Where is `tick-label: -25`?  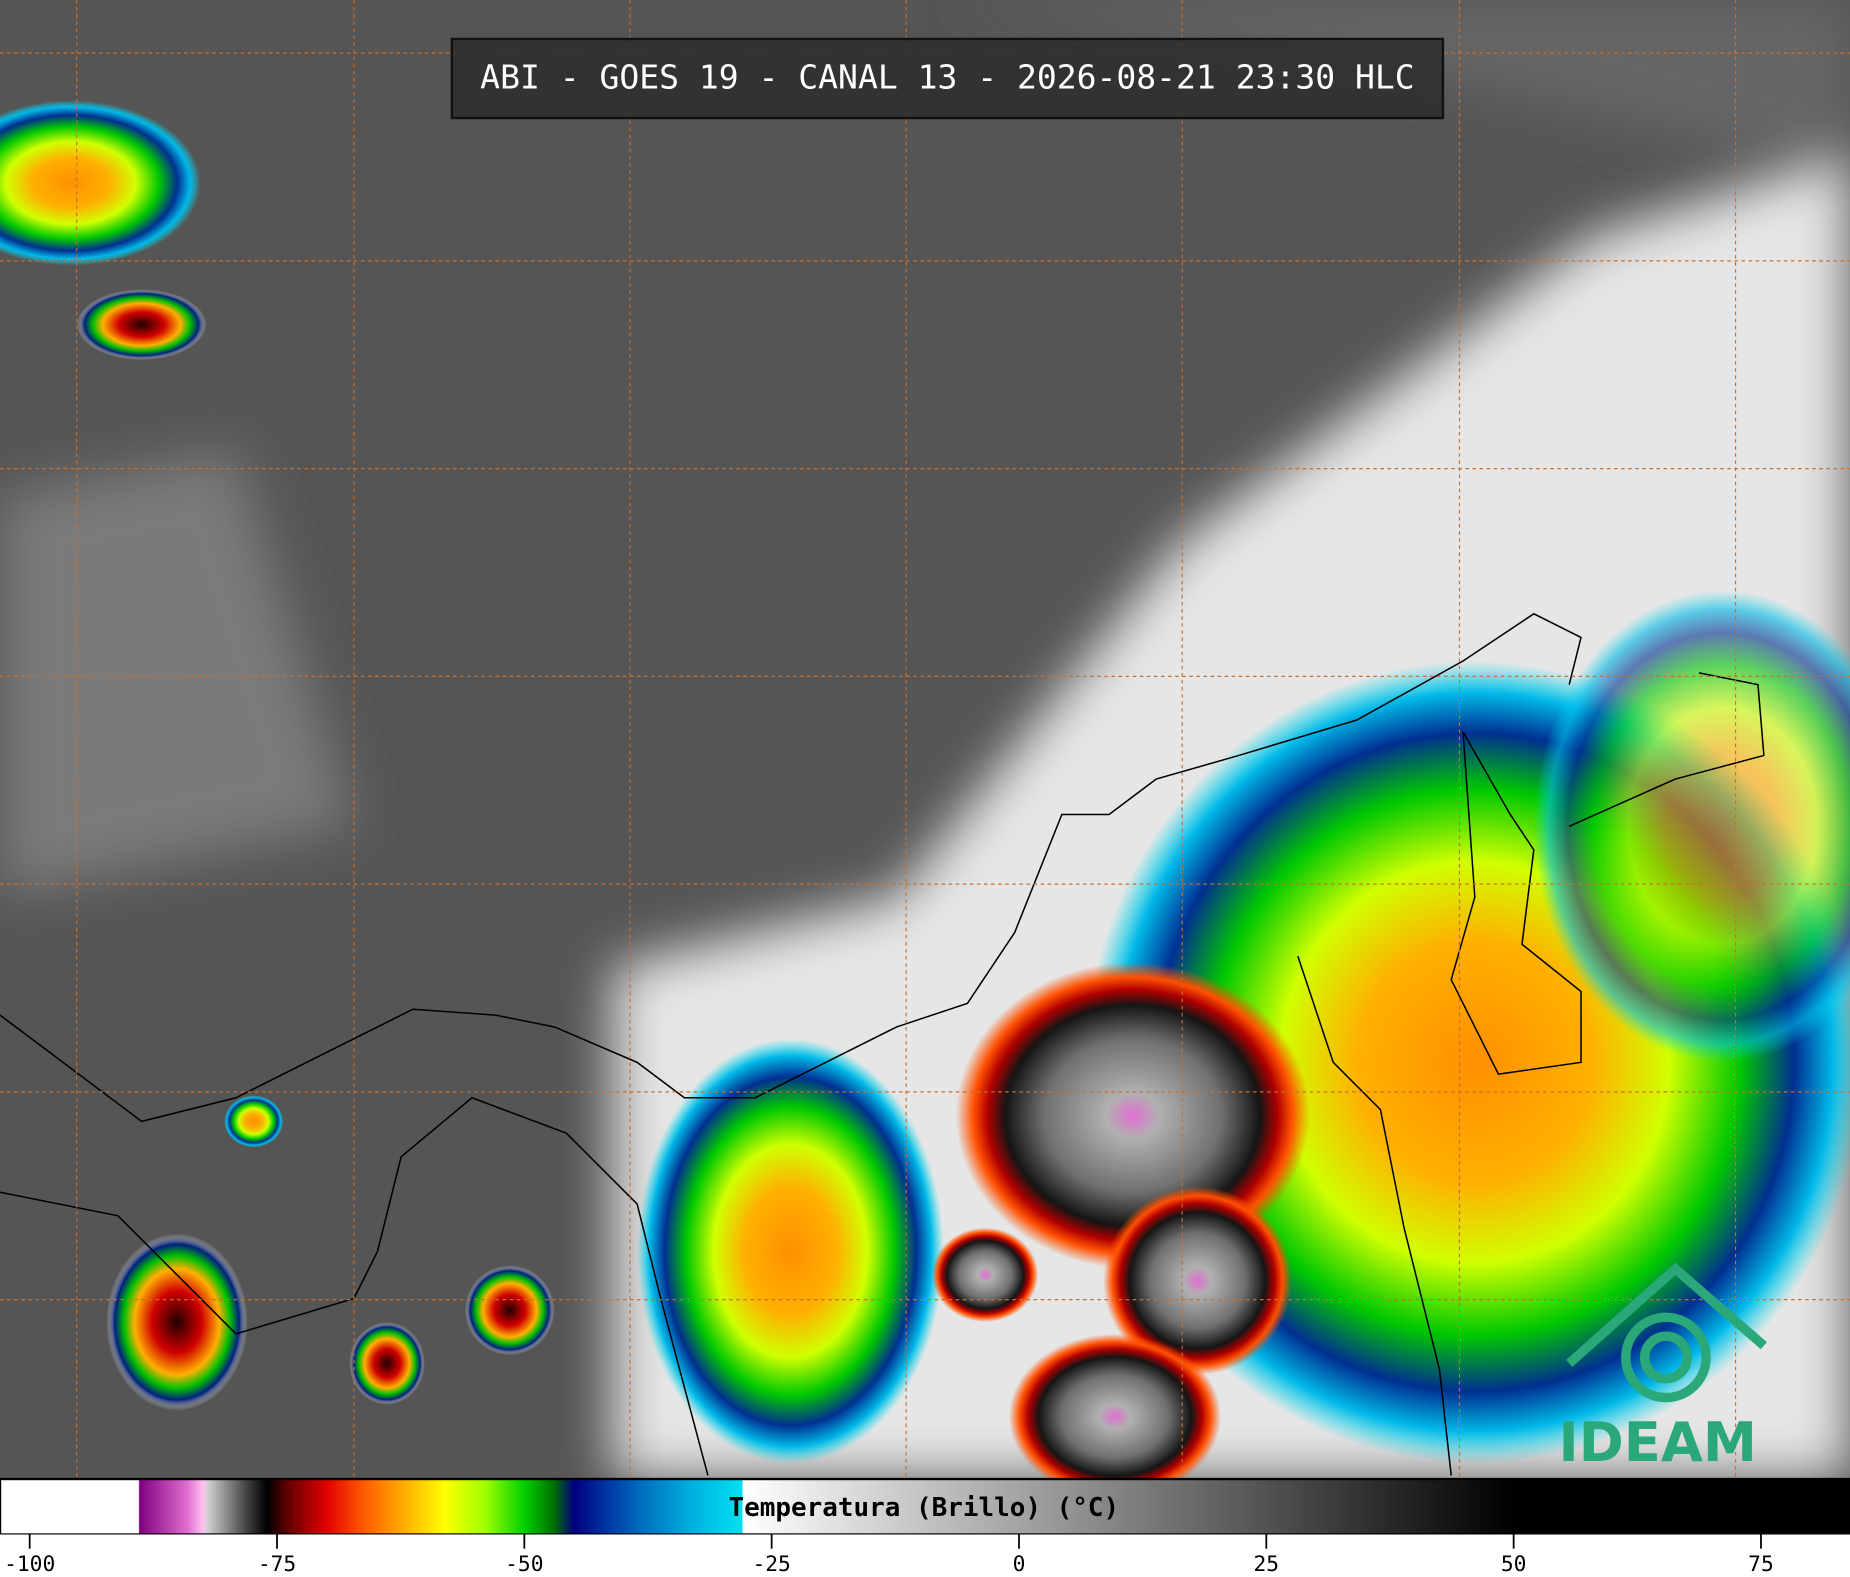
tick-label: -25 is located at coordinates (771, 1564).